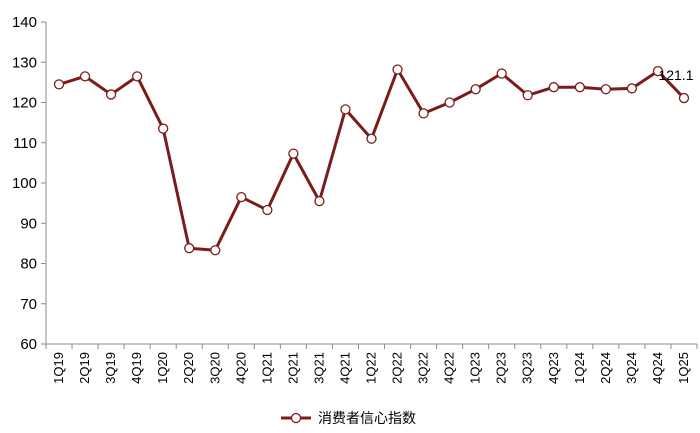 Image resolution: width=700 pixels, height=433 pixels. I want to click on y-tick-label: 120, so click(24, 103).